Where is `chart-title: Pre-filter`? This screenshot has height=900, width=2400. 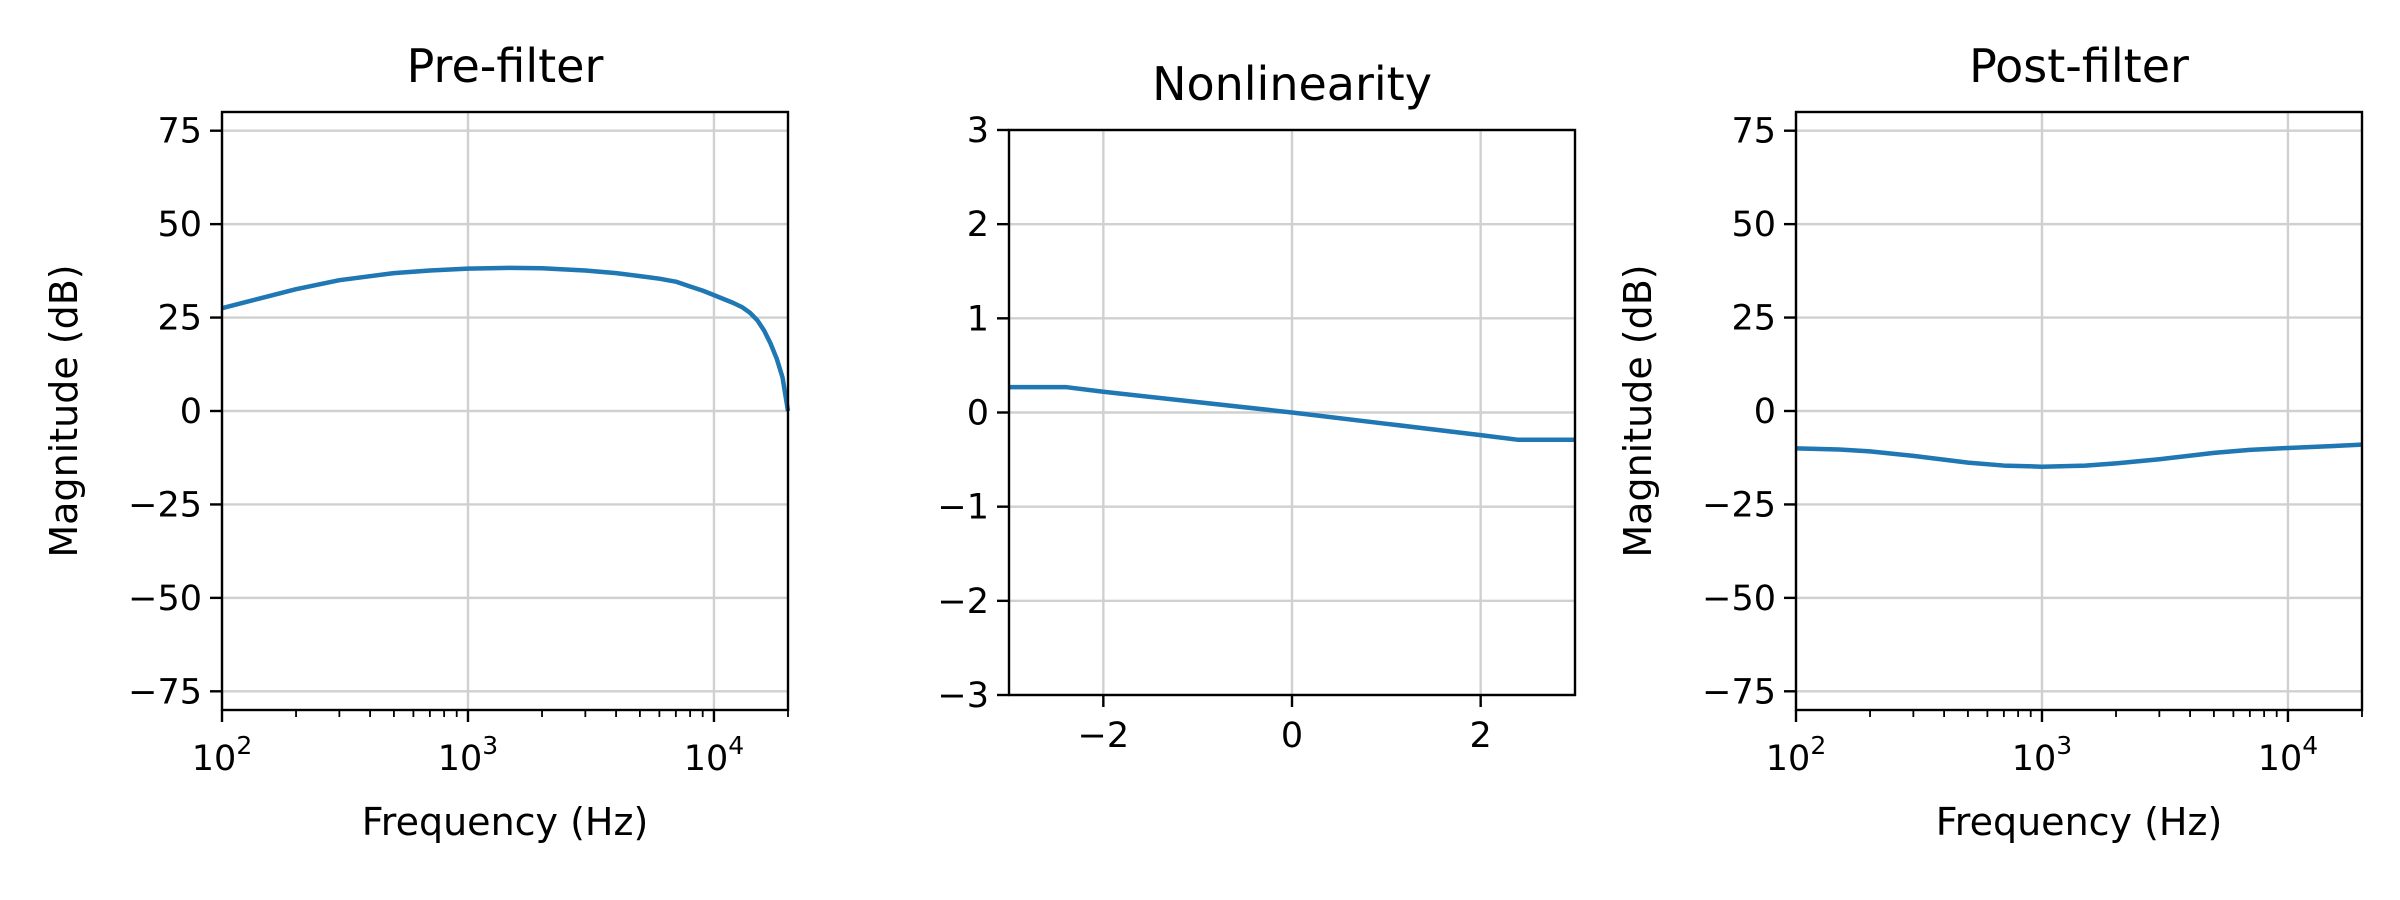
chart-title: Pre-filter is located at coordinates (505, 66).